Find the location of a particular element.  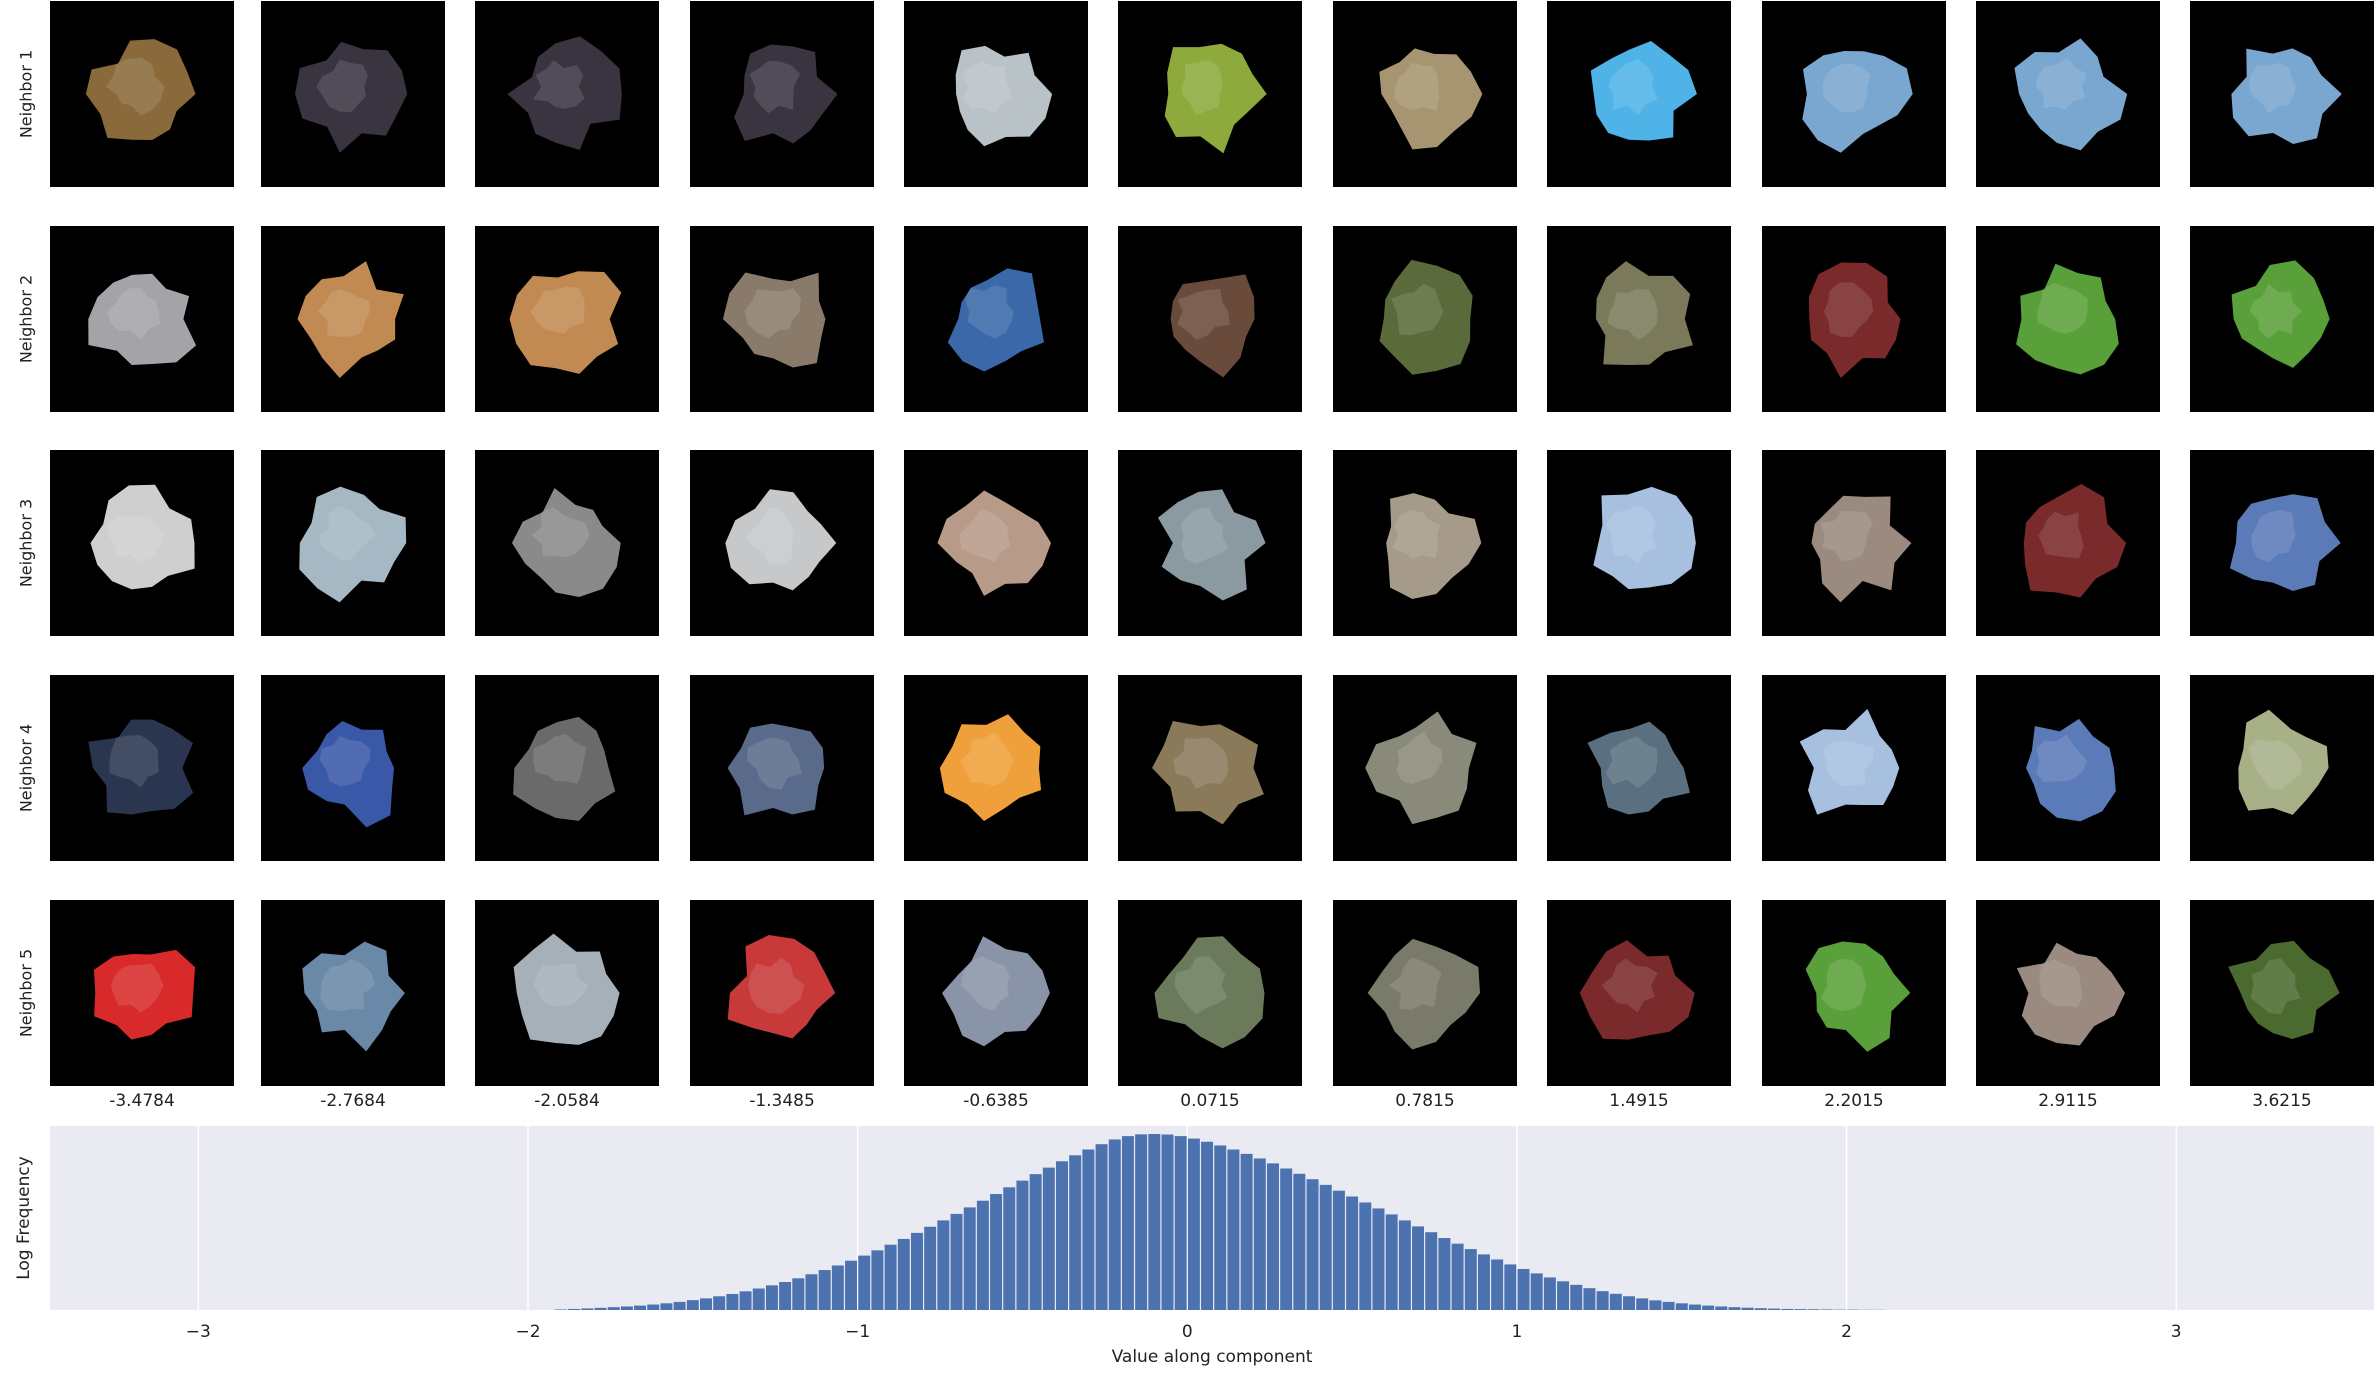

column-value: 1.4915 is located at coordinates (1639, 1101).